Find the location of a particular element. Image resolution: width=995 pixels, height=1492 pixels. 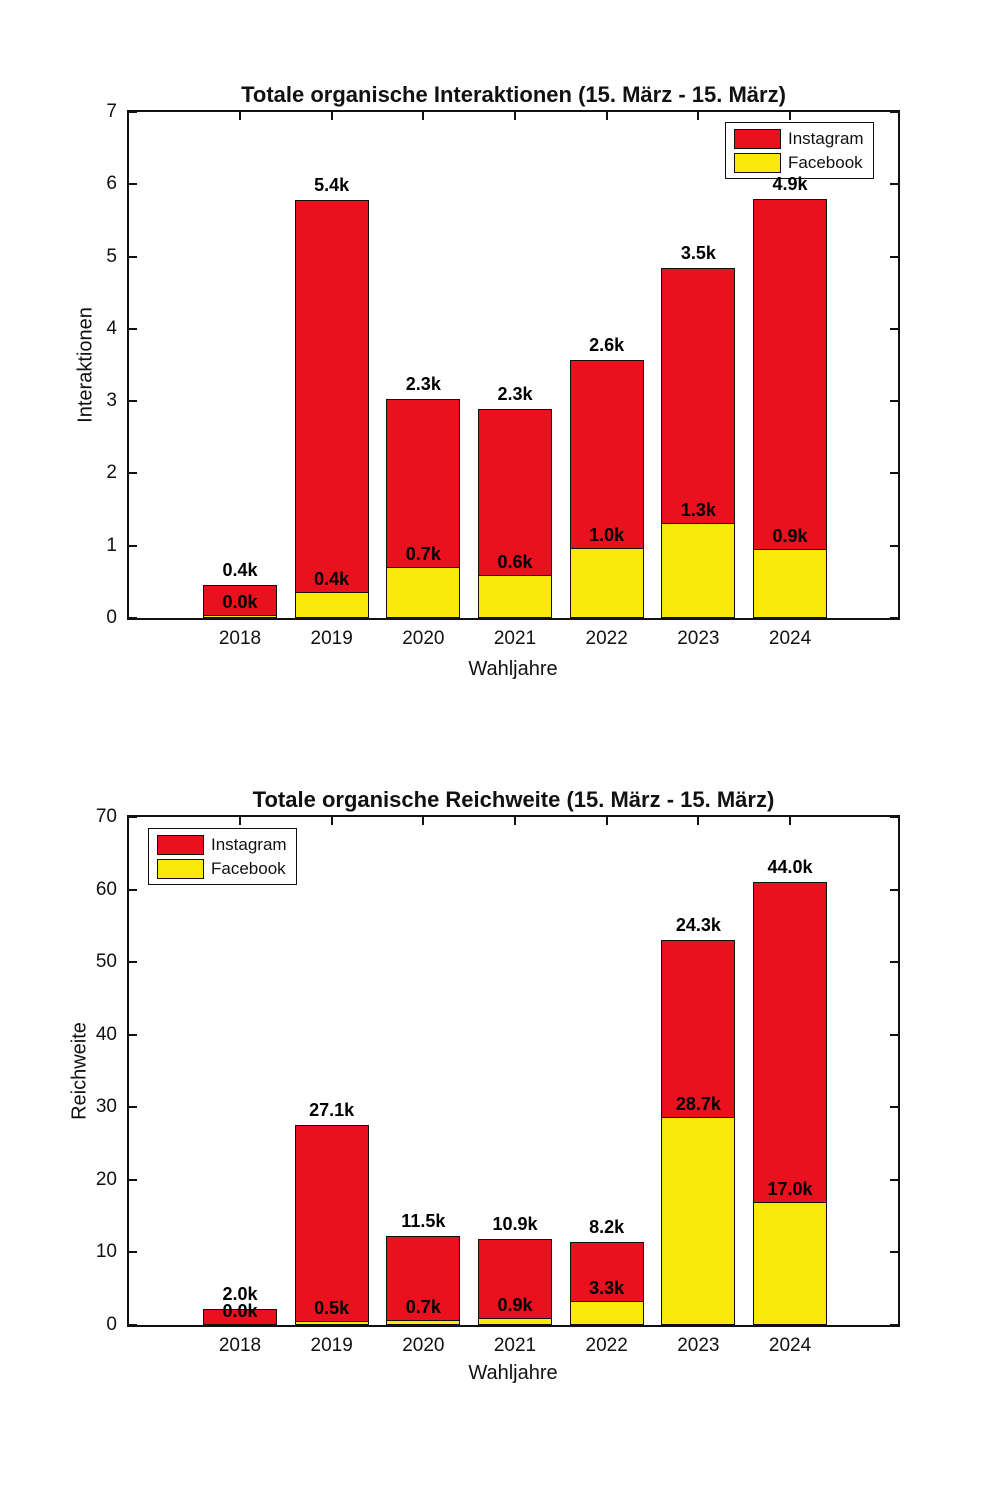

legend-label-instagram: Instagram is located at coordinates (249, 844).